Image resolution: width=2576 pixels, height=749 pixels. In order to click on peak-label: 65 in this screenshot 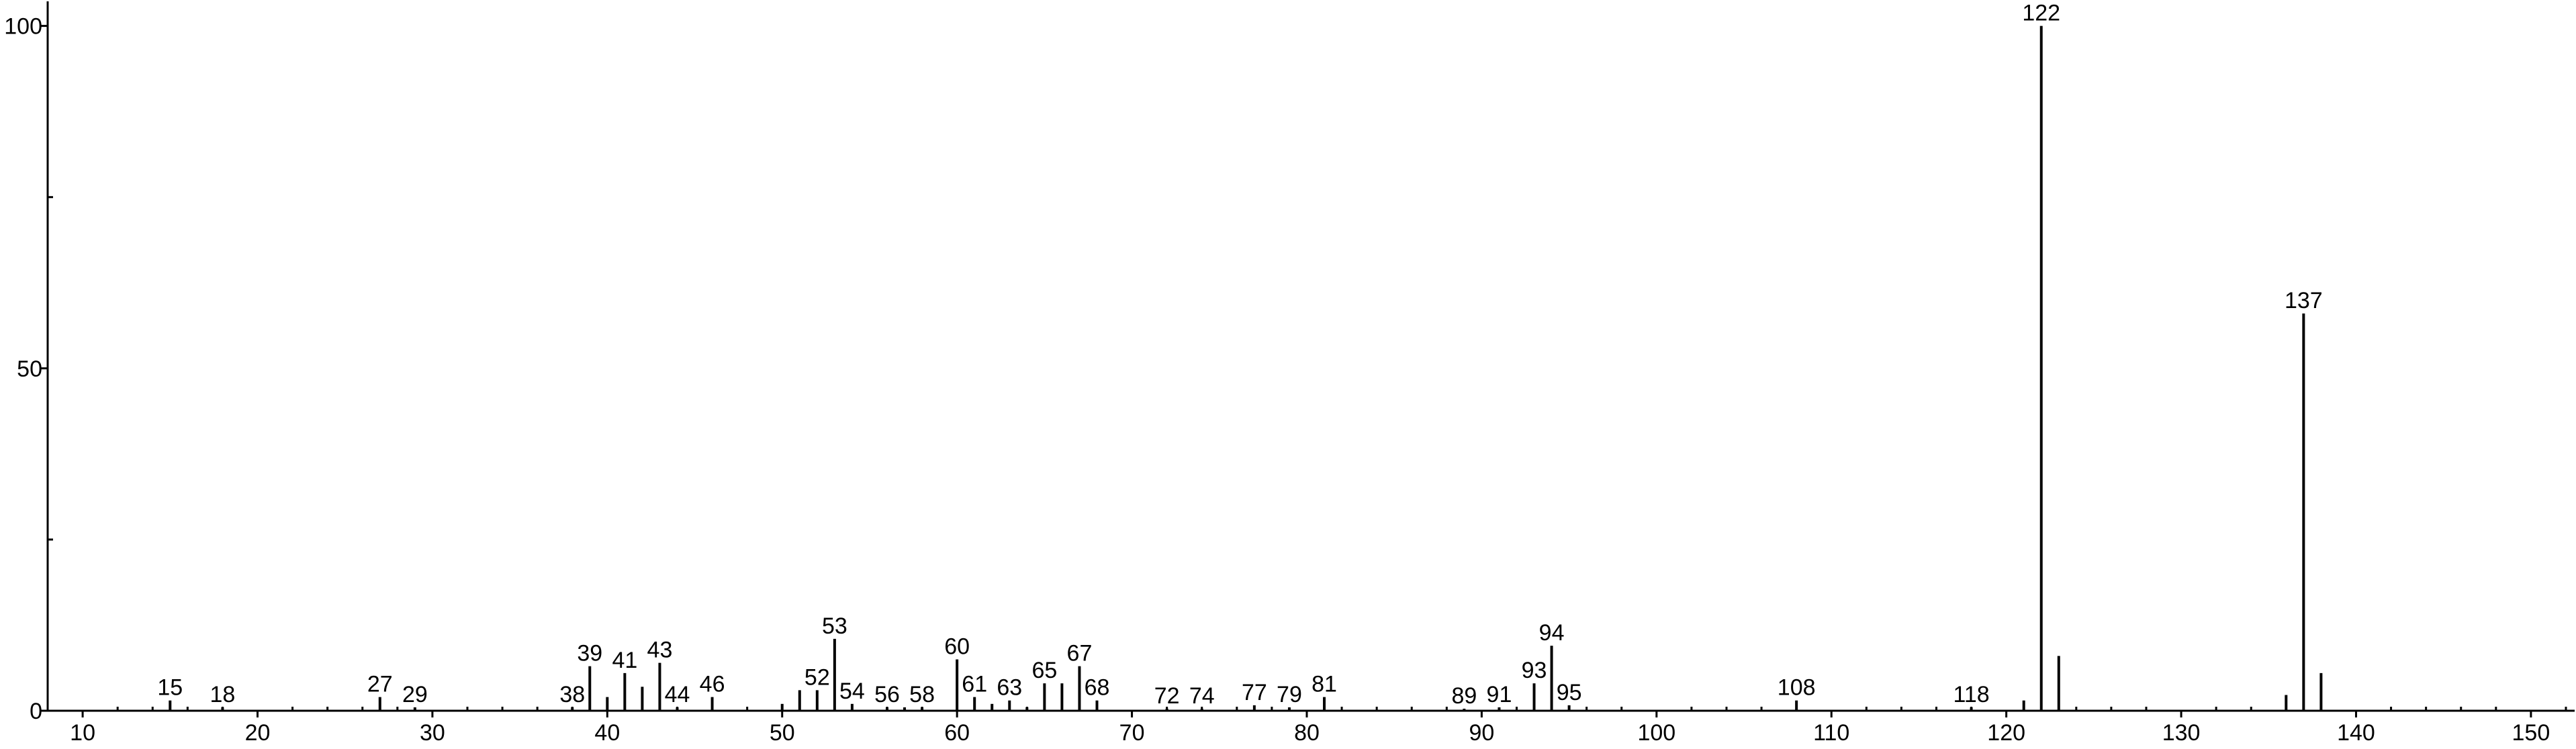, I will do `click(1044, 671)`.